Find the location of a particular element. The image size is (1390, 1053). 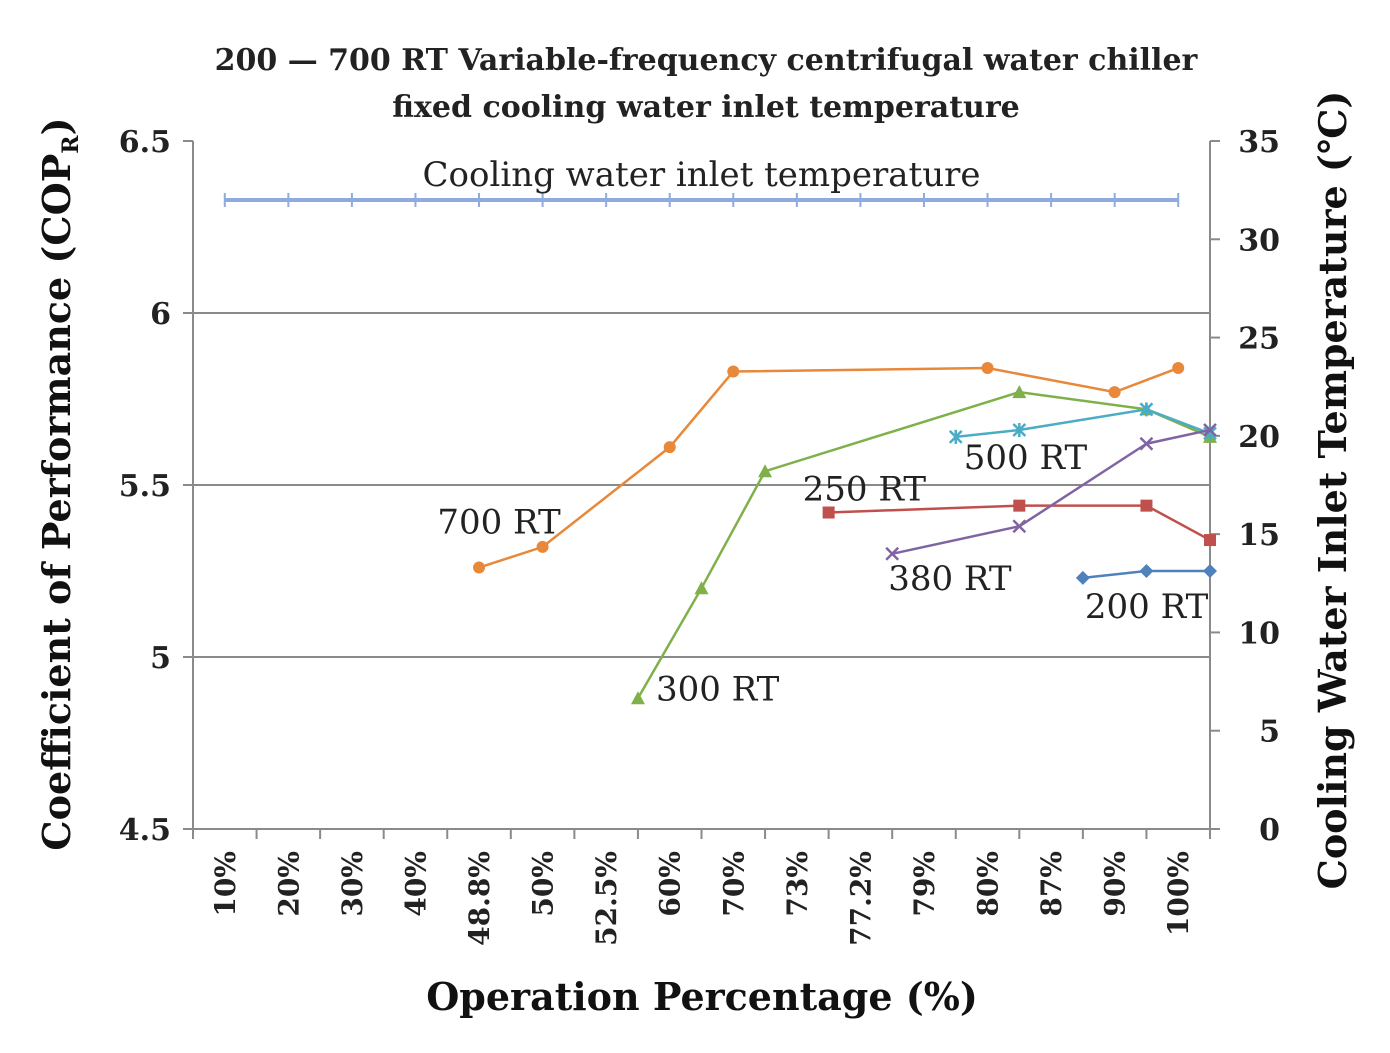

x-tick-label: 52.5% is located at coordinates (606, 898).